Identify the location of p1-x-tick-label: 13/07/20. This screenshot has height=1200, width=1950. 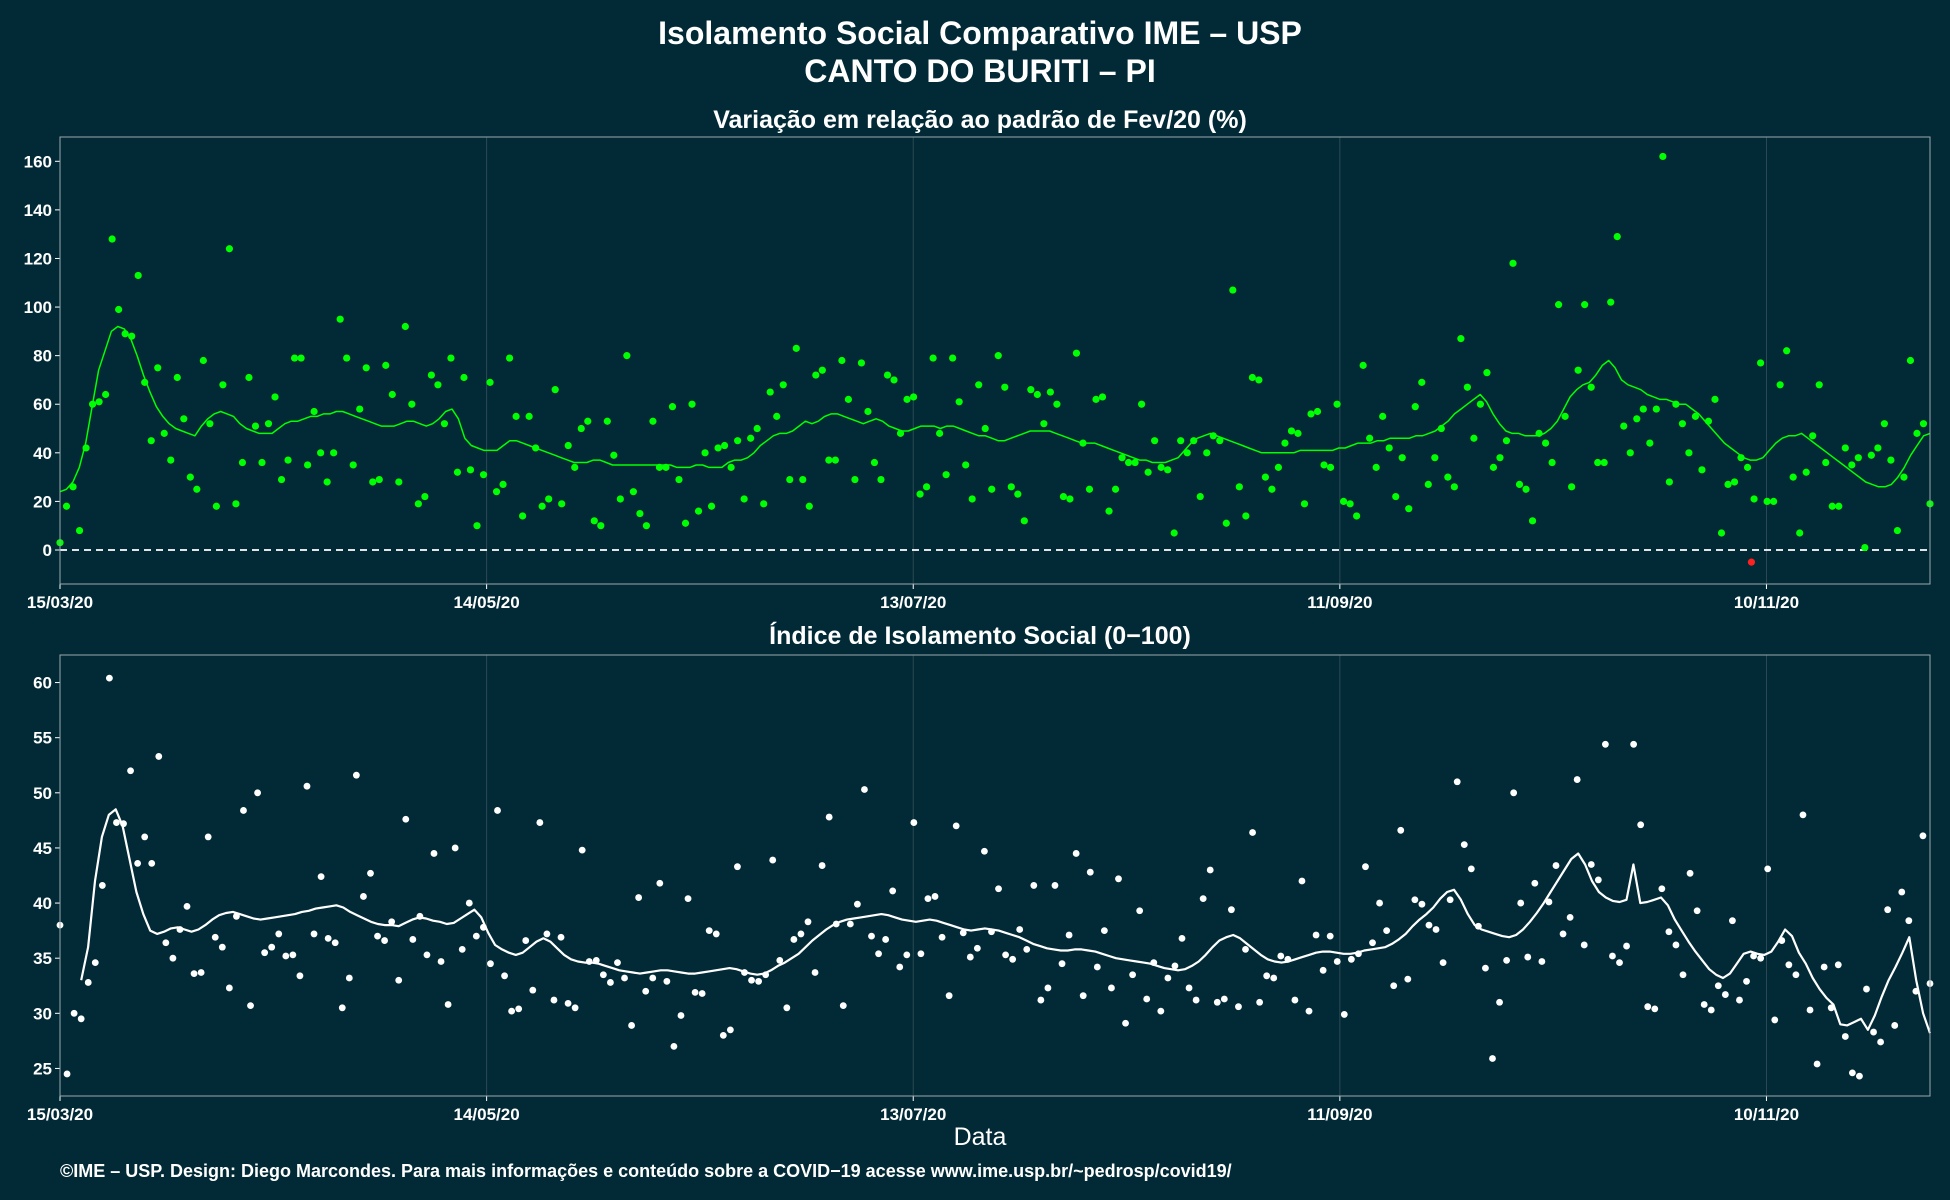
(913, 602).